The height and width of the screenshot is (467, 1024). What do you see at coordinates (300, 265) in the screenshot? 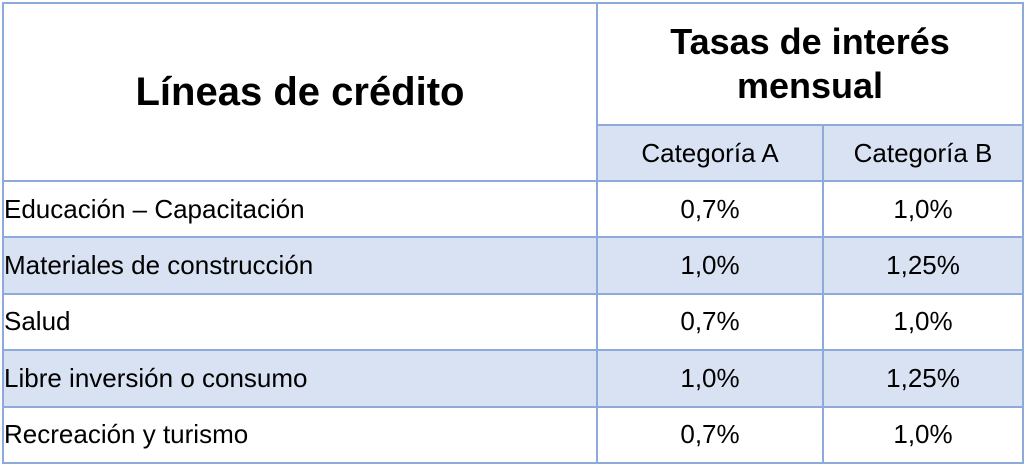
I see `credit-line-cell: Materiales de construcción` at bounding box center [300, 265].